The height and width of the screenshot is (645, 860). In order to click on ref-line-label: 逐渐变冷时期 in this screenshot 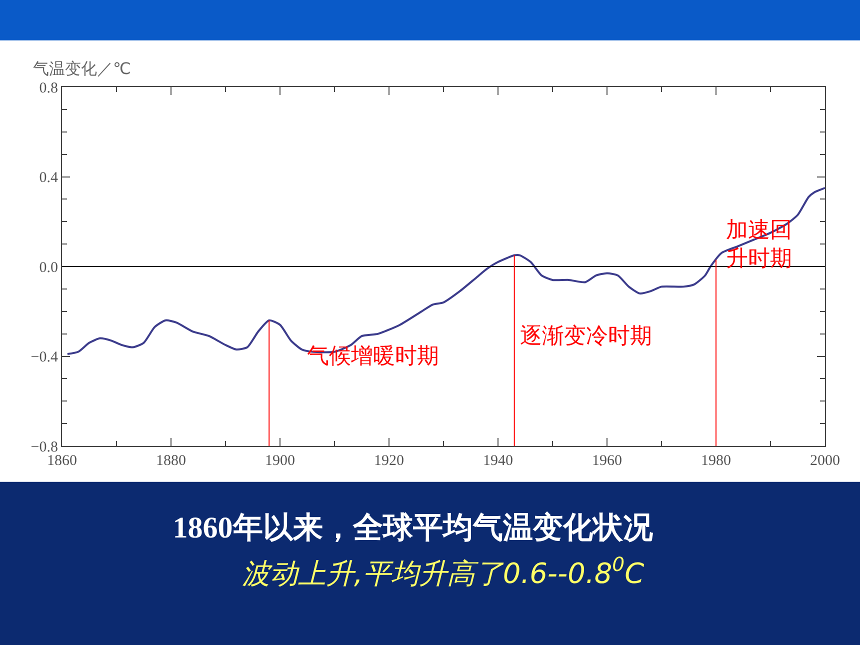, I will do `click(586, 336)`.